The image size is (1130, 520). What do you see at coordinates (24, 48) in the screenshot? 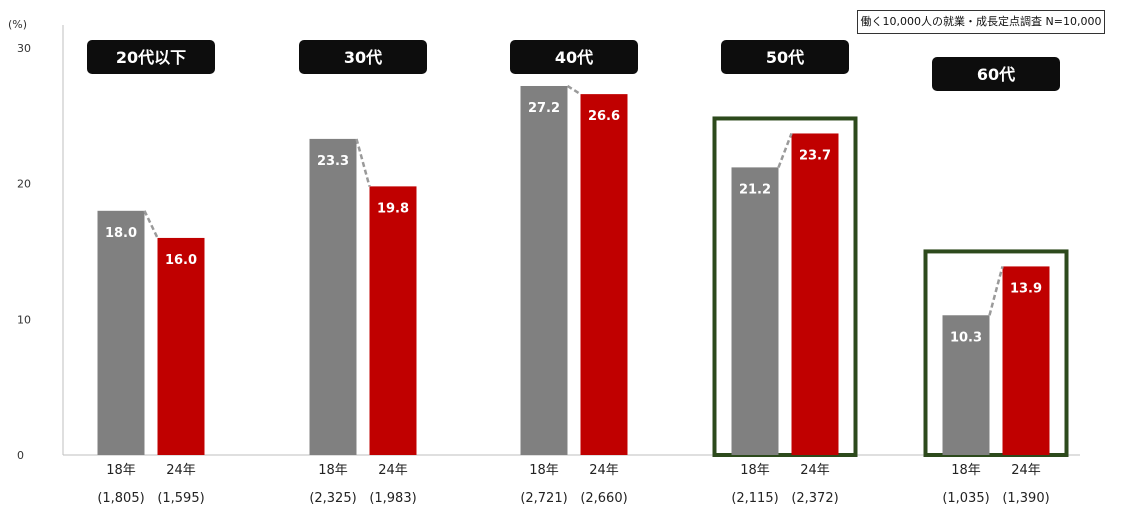
I see `y-tick-label: 30` at bounding box center [24, 48].